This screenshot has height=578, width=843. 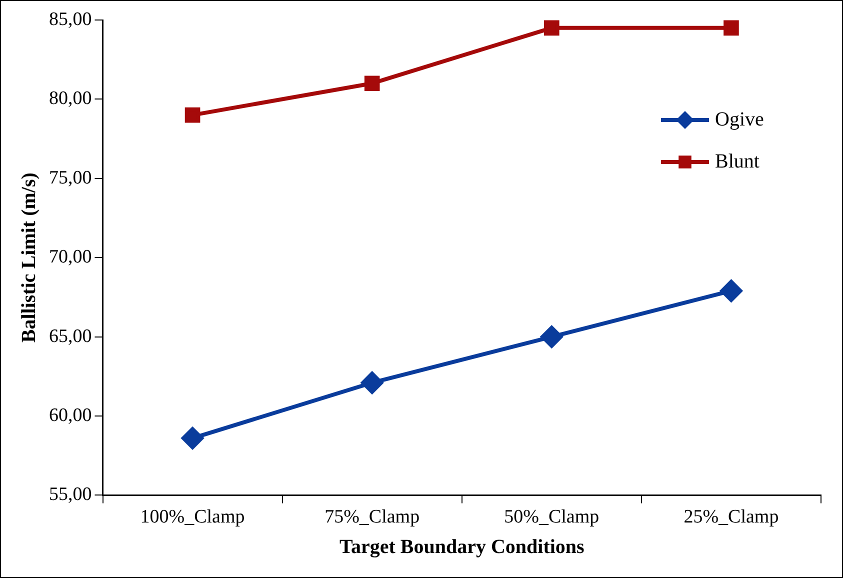 What do you see at coordinates (70, 19) in the screenshot?
I see `y-tick-label: 85,00` at bounding box center [70, 19].